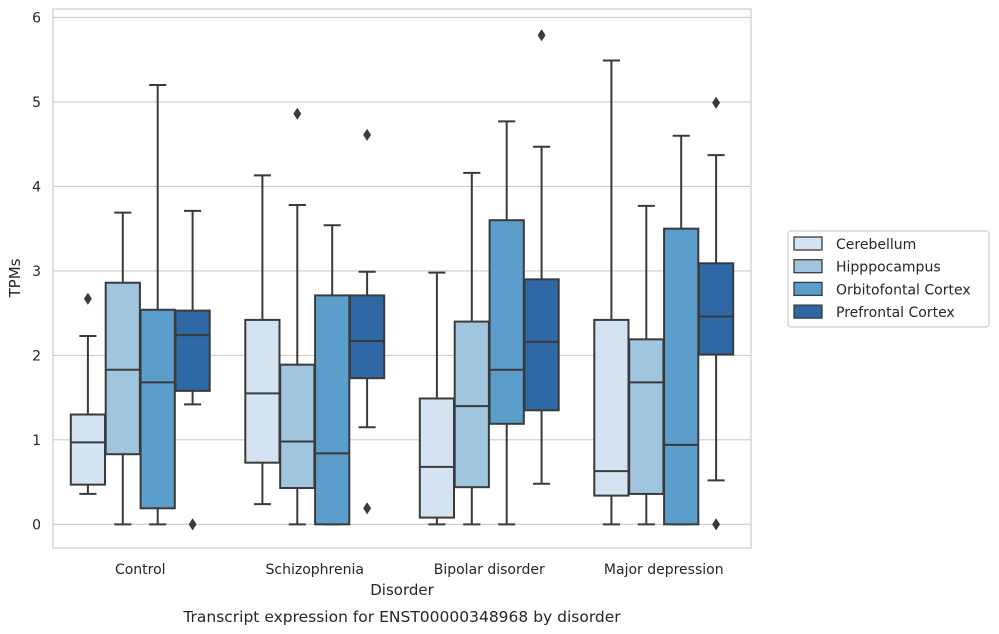  Describe the element at coordinates (903, 290) in the screenshot. I see `legend-label: Orbitofontal Cortex` at that location.